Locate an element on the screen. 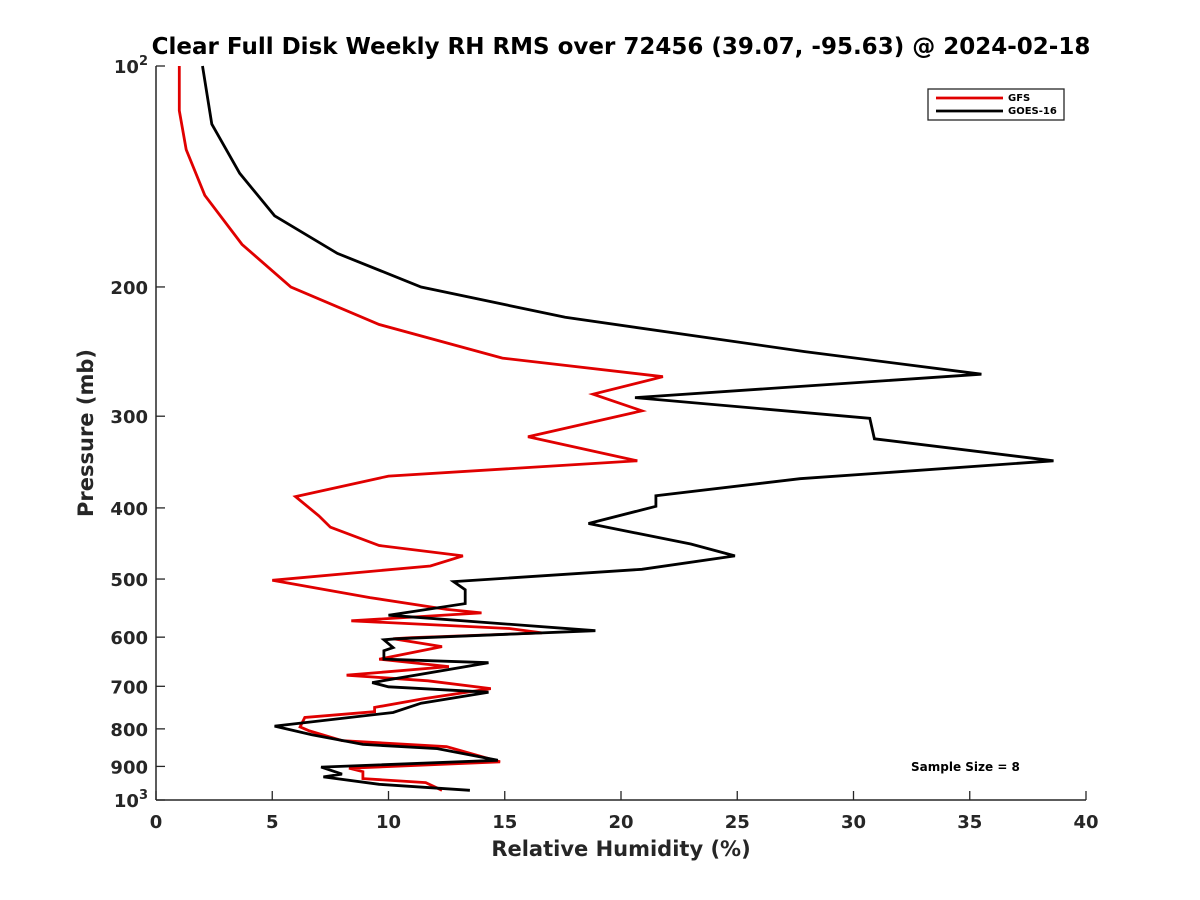 The width and height of the screenshot is (1200, 900). x-tick-label: 40 is located at coordinates (1085, 822).